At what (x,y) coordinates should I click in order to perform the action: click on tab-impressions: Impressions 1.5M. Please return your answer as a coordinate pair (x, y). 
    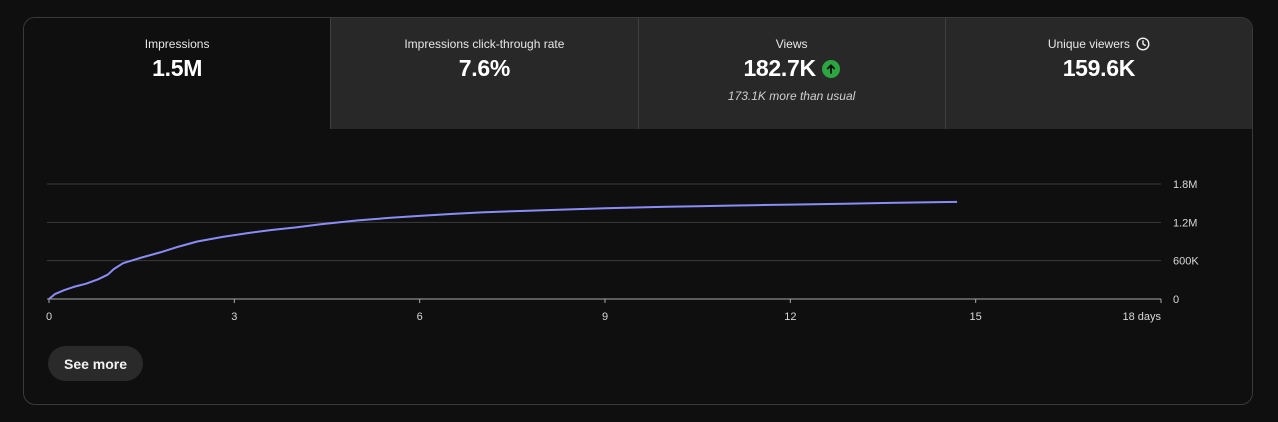
    Looking at the image, I should click on (177, 73).